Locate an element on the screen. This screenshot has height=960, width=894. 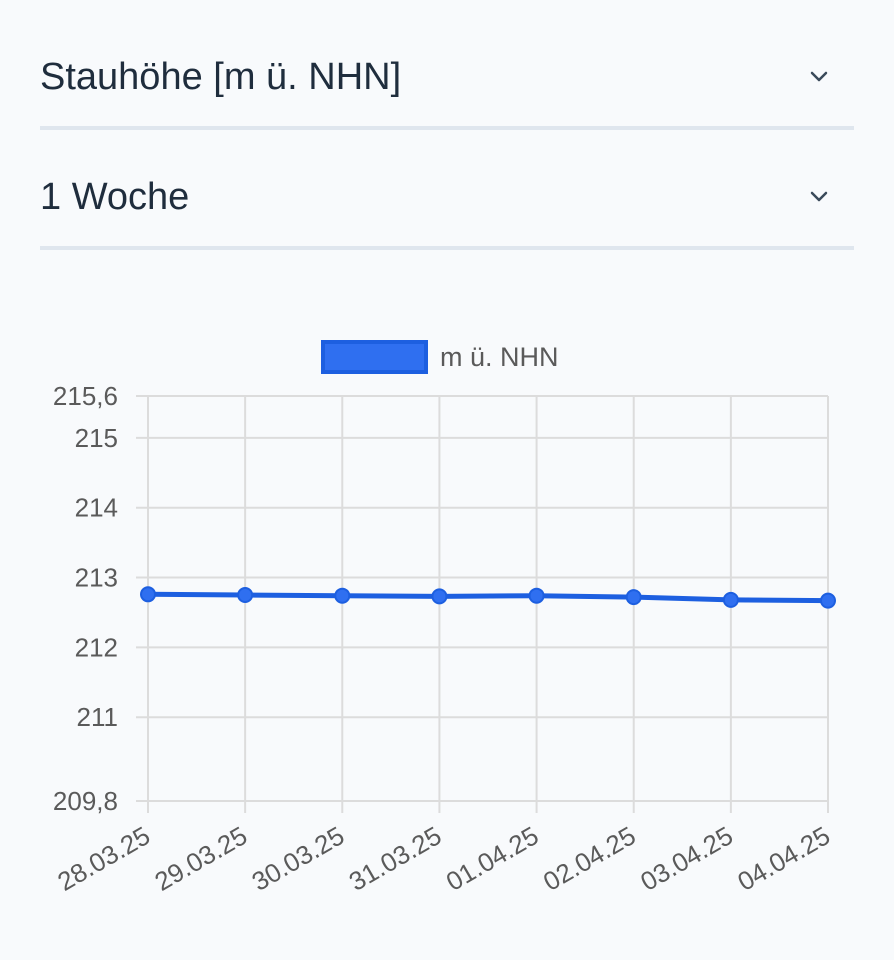
x-tick-label: 31.03.25 is located at coordinates (395, 858).